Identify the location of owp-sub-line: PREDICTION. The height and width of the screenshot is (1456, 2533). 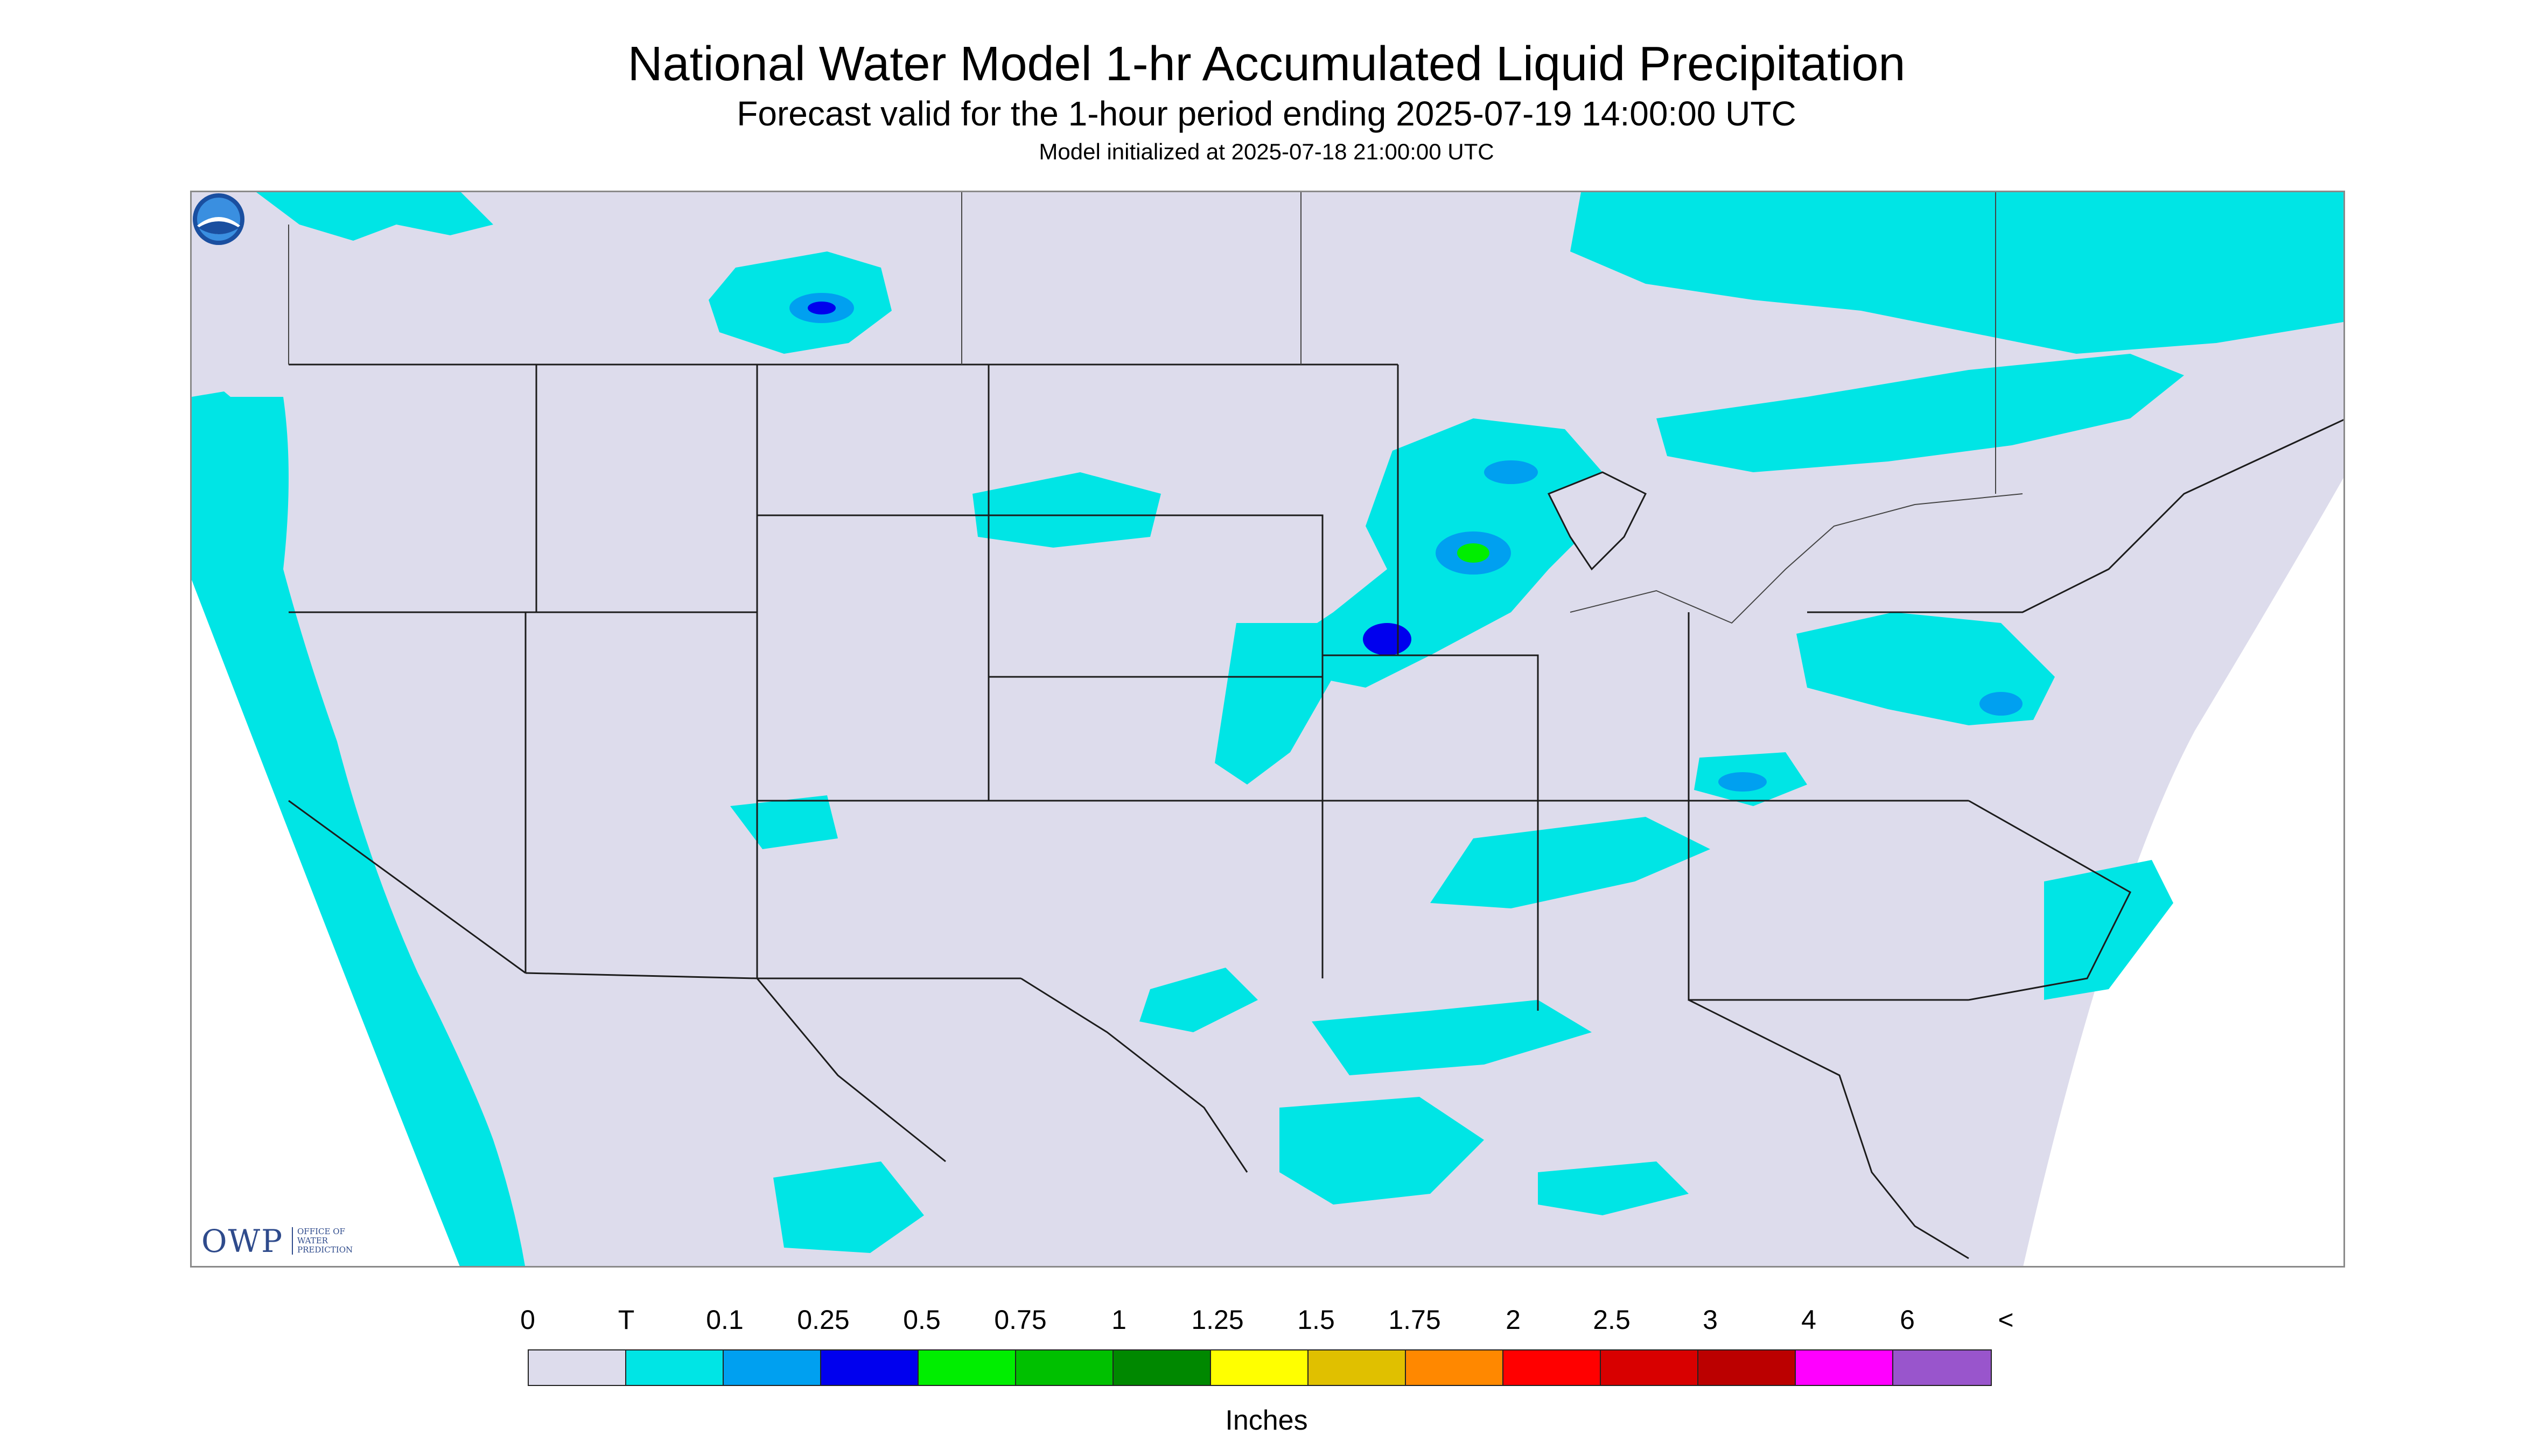
(325, 1250).